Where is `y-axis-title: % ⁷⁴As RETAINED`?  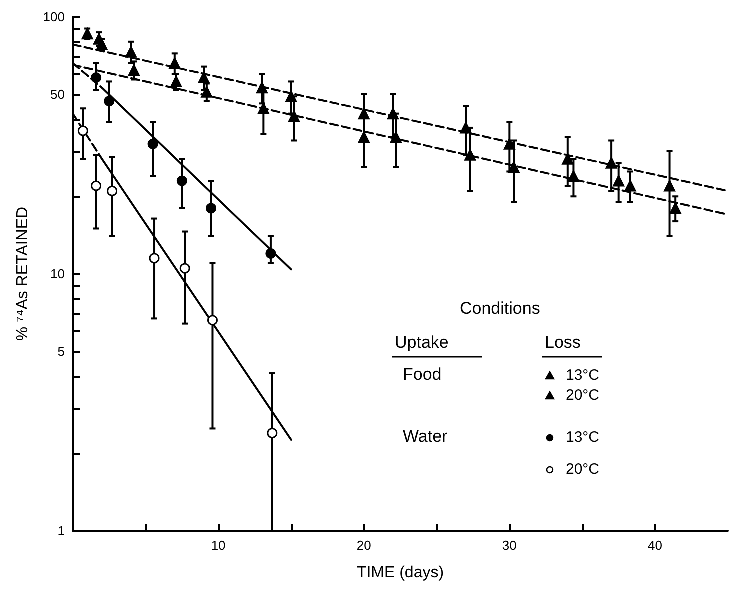
y-axis-title: % ⁷⁴As RETAINED is located at coordinates (23, 274).